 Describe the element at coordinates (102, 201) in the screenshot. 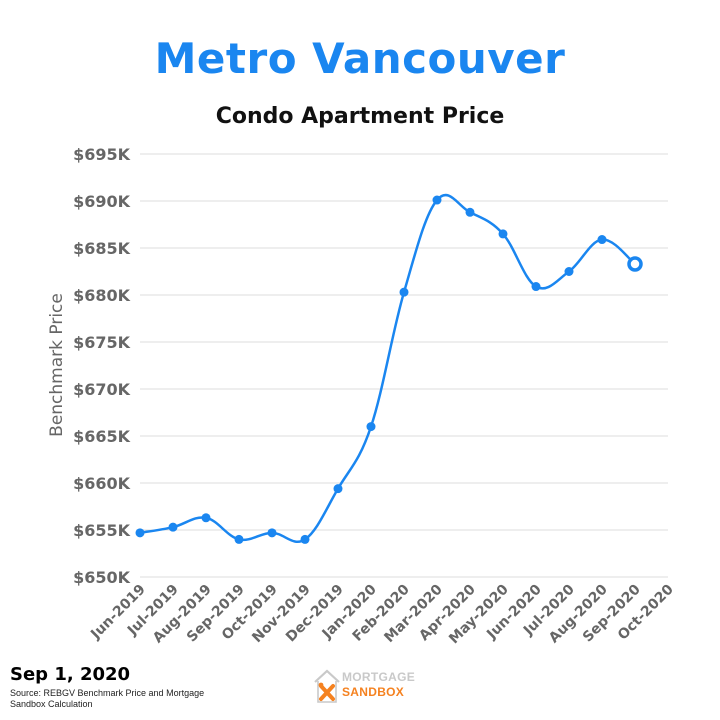

I see `y-tick-label: $690K` at that location.